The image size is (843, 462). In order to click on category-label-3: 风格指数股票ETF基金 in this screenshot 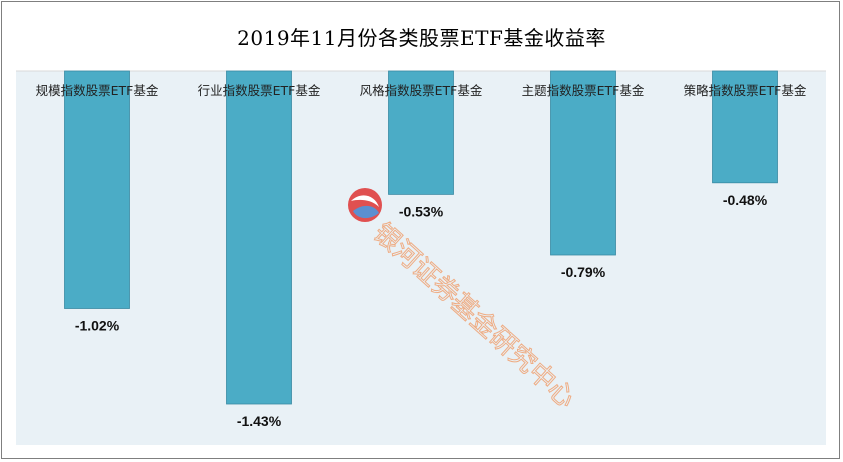, I will do `click(421, 90)`.